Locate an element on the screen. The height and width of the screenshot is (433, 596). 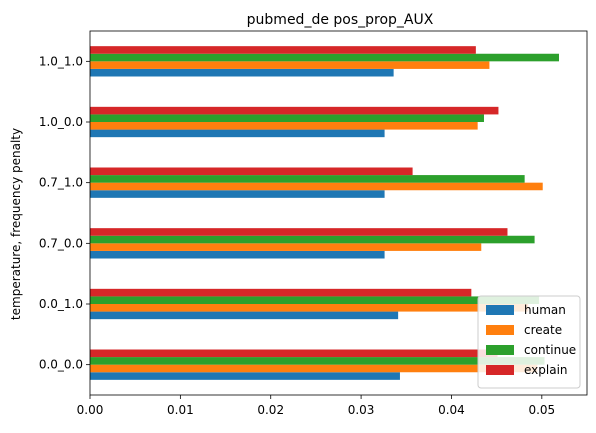
bar-create-0.0_1.0 is located at coordinates (309, 308).